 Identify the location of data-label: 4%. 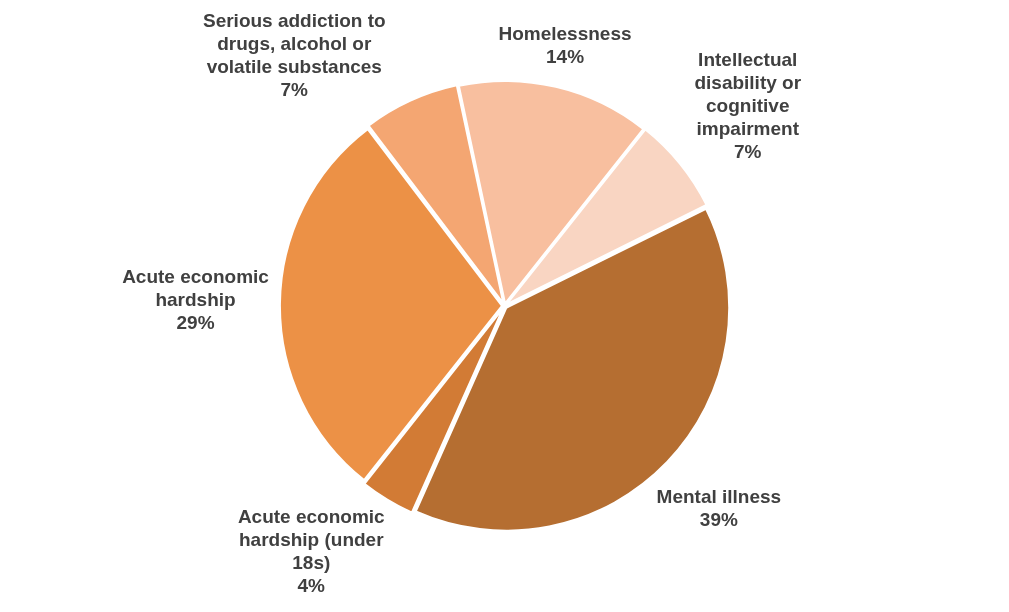
(311, 585).